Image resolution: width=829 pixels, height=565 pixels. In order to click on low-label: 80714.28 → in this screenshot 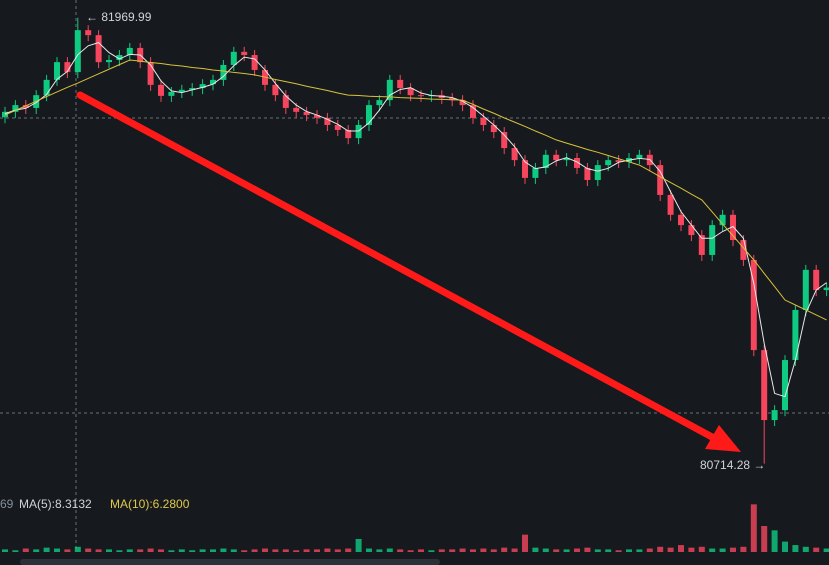, I will do `click(732, 465)`.